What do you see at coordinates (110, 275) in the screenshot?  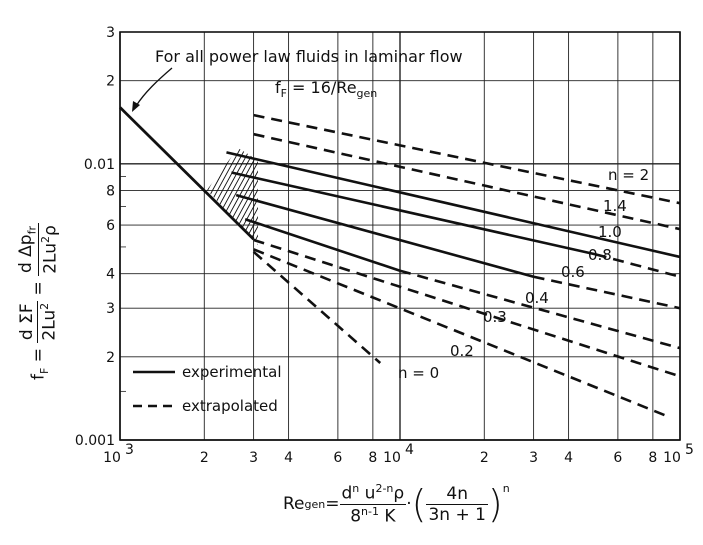 I see `y-tick-label: 4` at bounding box center [110, 275].